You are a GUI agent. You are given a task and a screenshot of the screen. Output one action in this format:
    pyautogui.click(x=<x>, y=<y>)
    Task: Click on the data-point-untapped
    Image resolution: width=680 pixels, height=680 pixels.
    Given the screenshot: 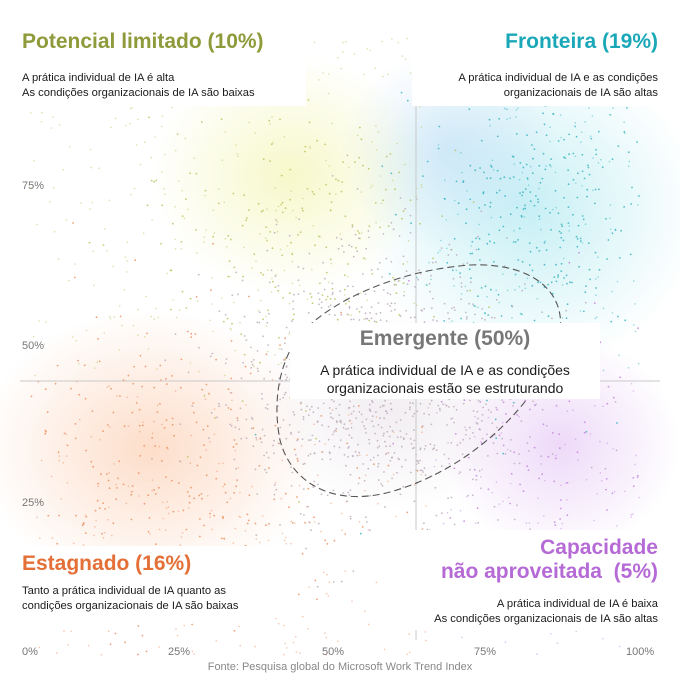 What is the action you would take?
    pyautogui.click(x=520, y=484)
    